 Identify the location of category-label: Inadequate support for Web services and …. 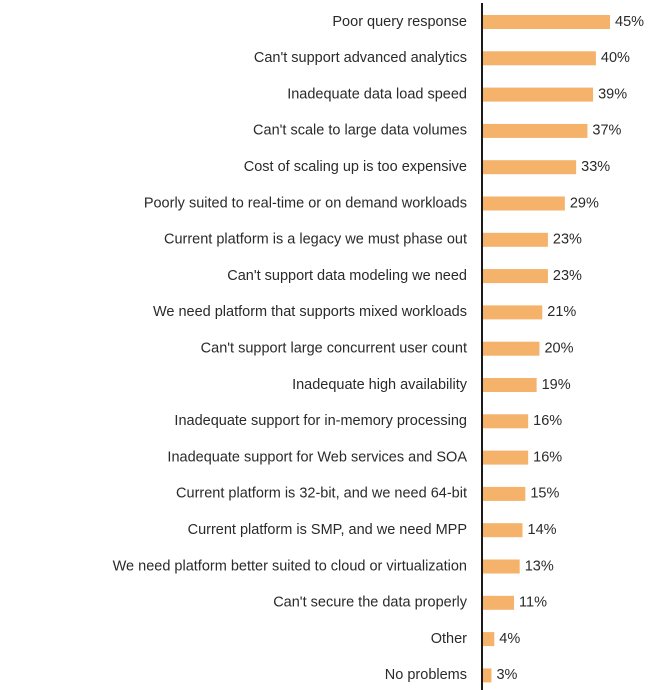
(317, 457).